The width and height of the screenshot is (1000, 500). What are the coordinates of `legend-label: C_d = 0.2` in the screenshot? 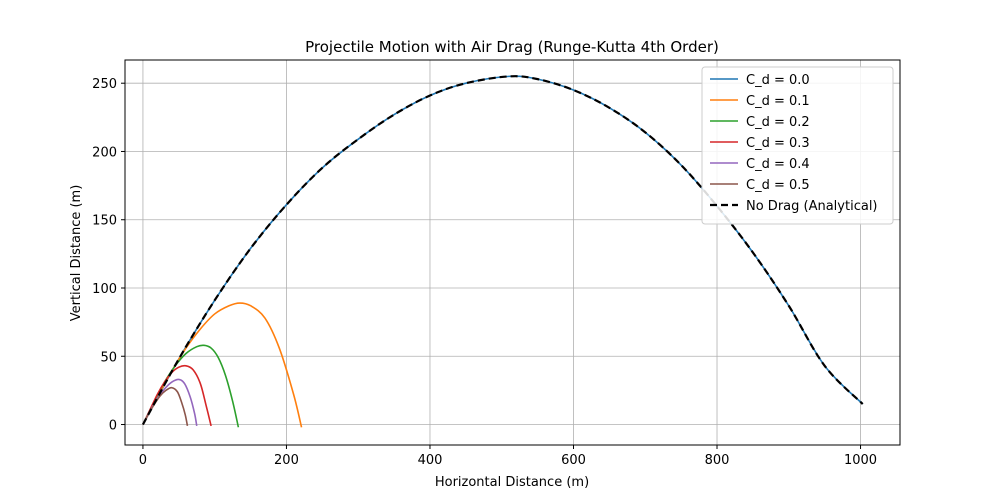 It's located at (778, 122).